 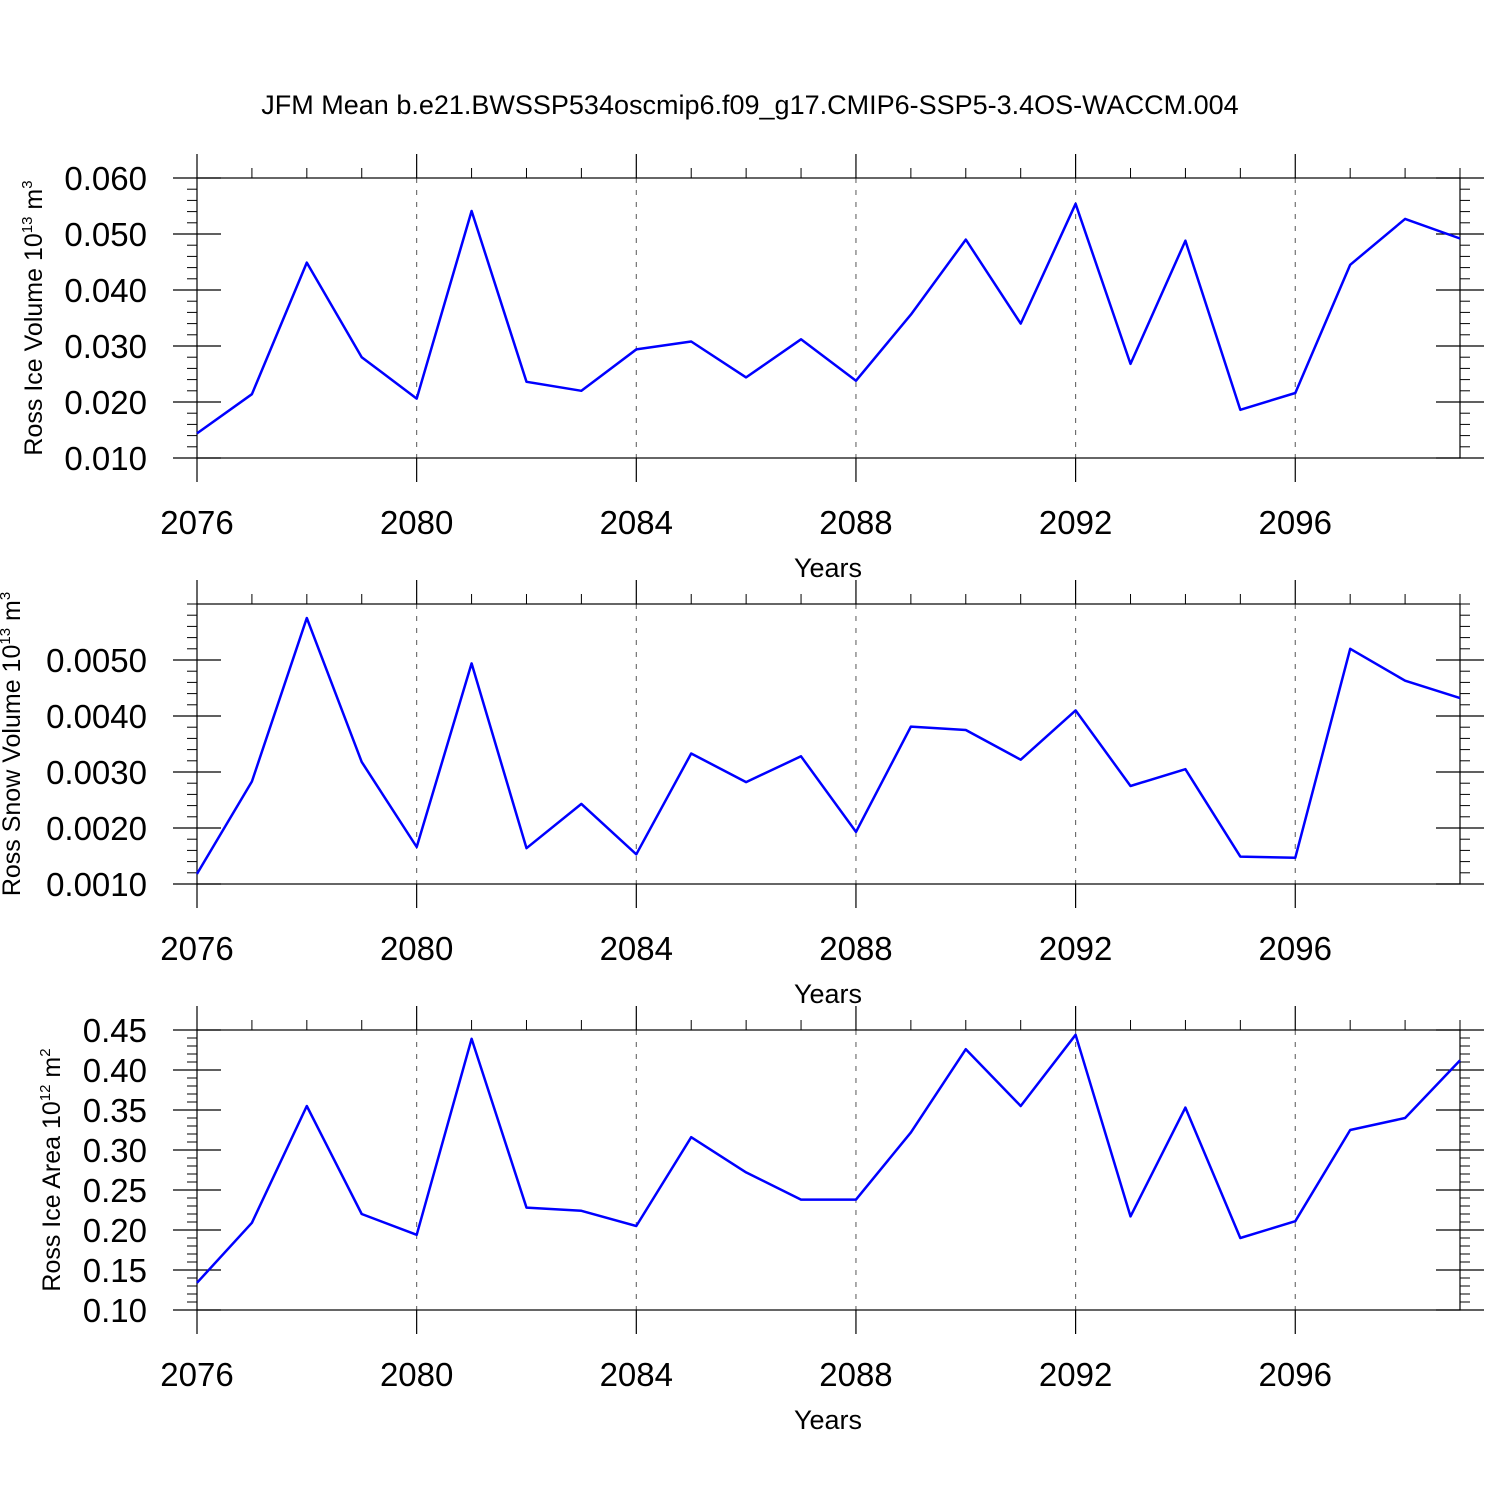 I want to click on y-tick-label: 0.0040, so click(x=96, y=716).